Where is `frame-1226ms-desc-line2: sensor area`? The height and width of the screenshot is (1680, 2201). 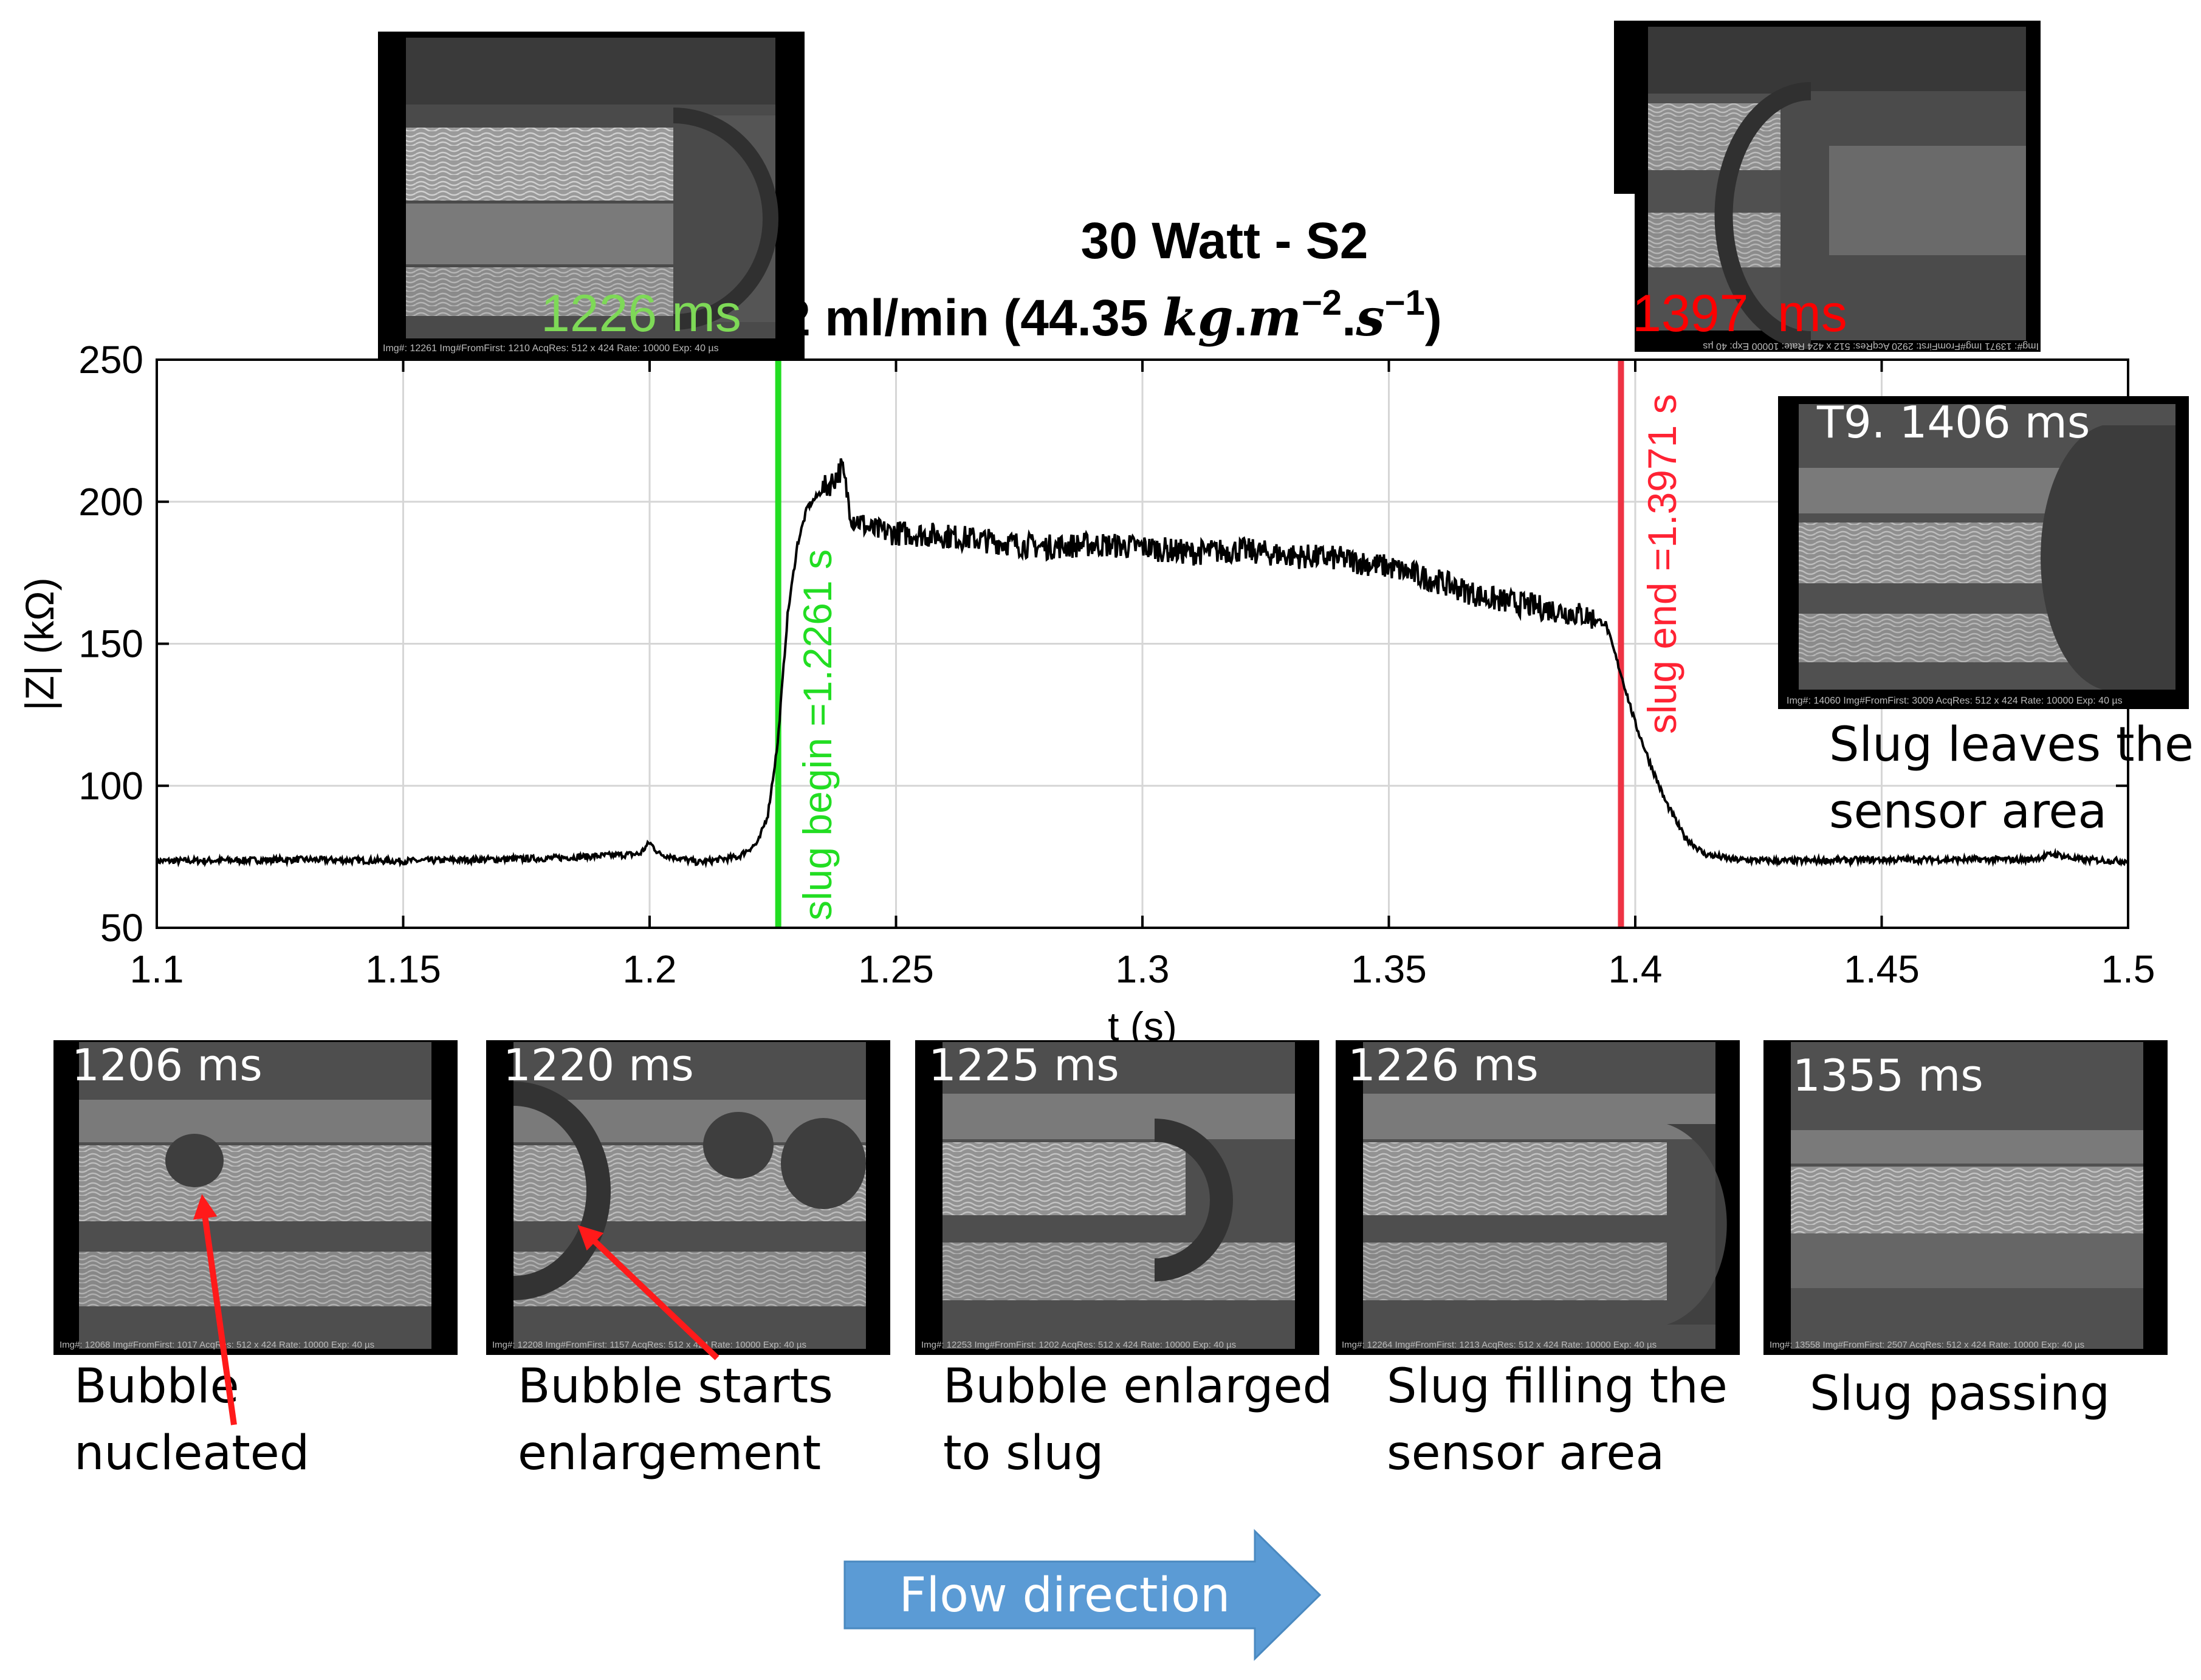
frame-1226ms-desc-line2: sensor area is located at coordinates (1526, 1453).